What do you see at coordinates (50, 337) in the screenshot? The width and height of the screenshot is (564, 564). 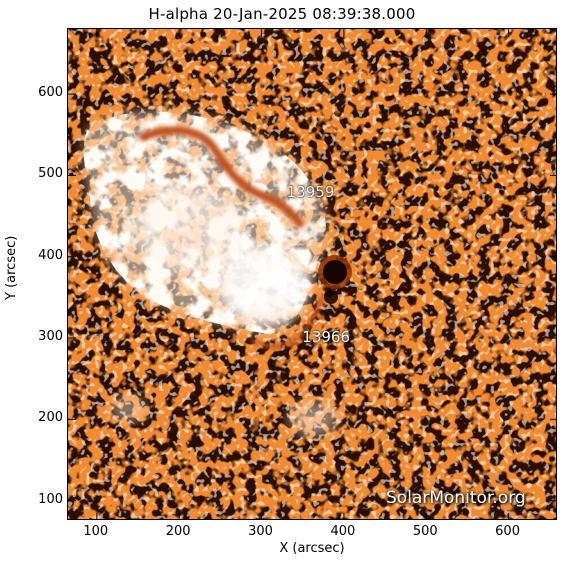 I see `y-tick-label: 300` at bounding box center [50, 337].